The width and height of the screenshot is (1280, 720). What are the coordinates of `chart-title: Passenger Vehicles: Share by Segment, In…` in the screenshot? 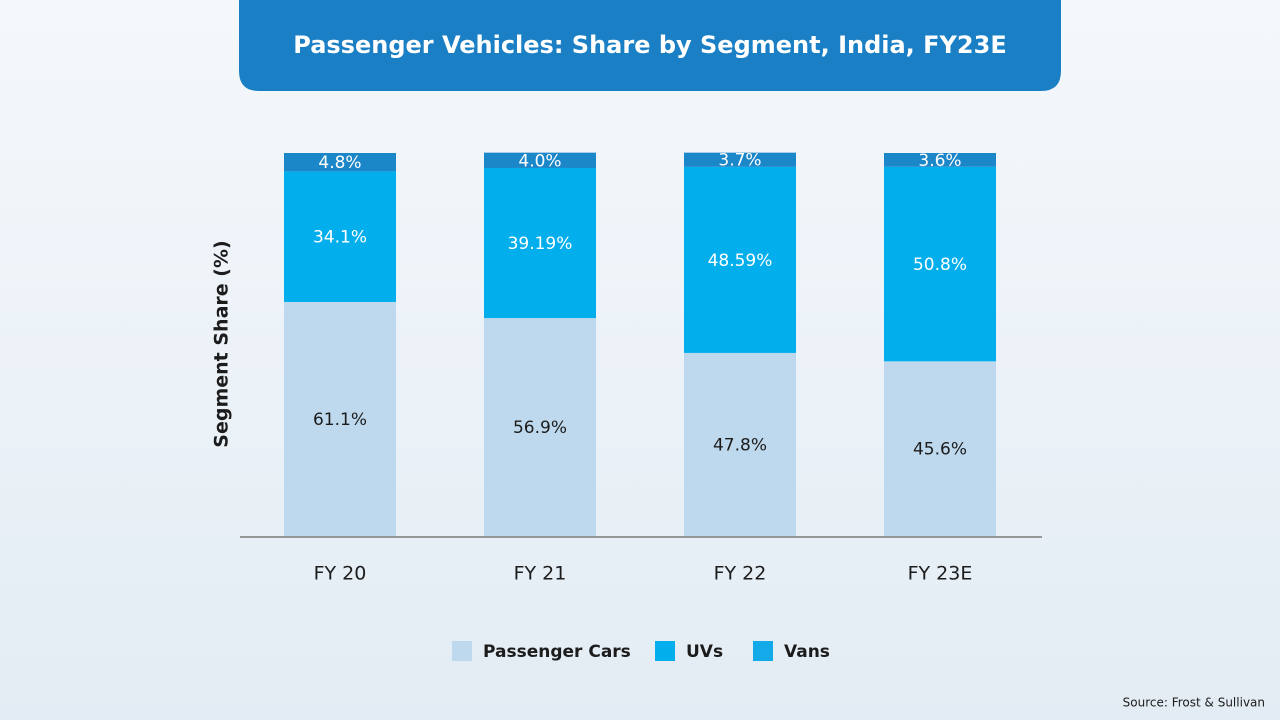 It's located at (649, 45).